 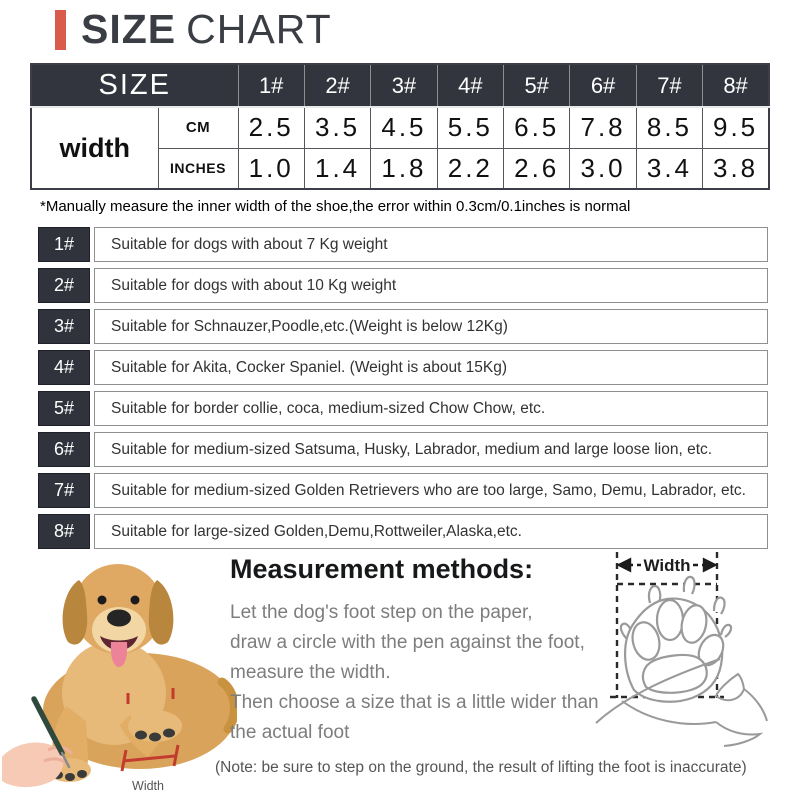 What do you see at coordinates (271, 127) in the screenshot?
I see `cm-value: 2.5` at bounding box center [271, 127].